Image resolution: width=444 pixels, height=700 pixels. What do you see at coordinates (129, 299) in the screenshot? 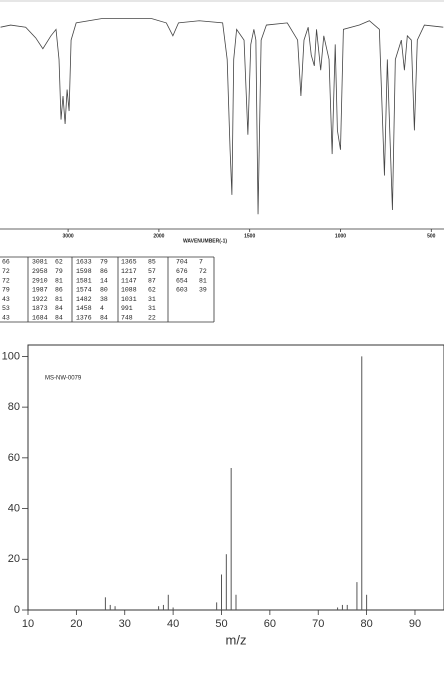
I see `table-cell: 1031` at bounding box center [129, 299].